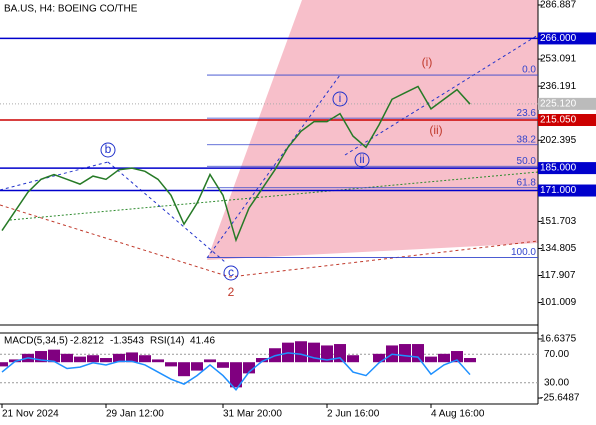 This screenshot has height=425, width=596. I want to click on wave-label: ii, so click(361, 159).